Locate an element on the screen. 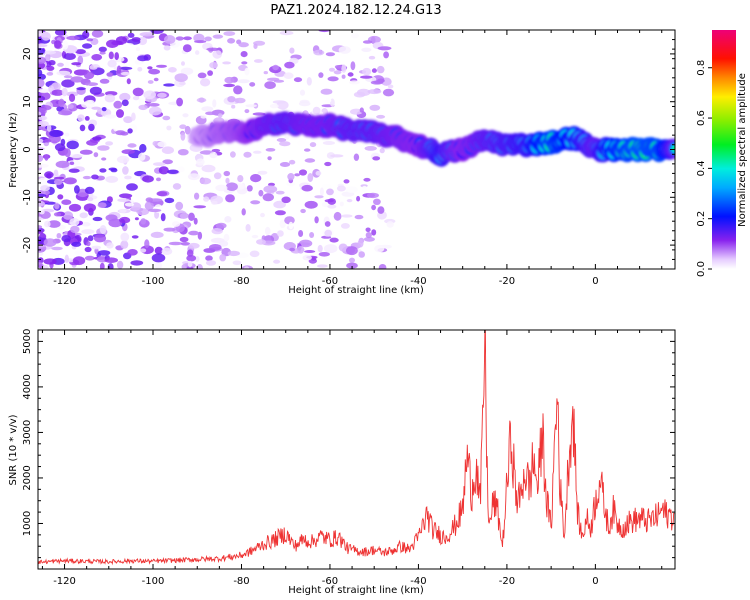 The height and width of the screenshot is (600, 750). y-tick-label: 2000 is located at coordinates (27, 477).